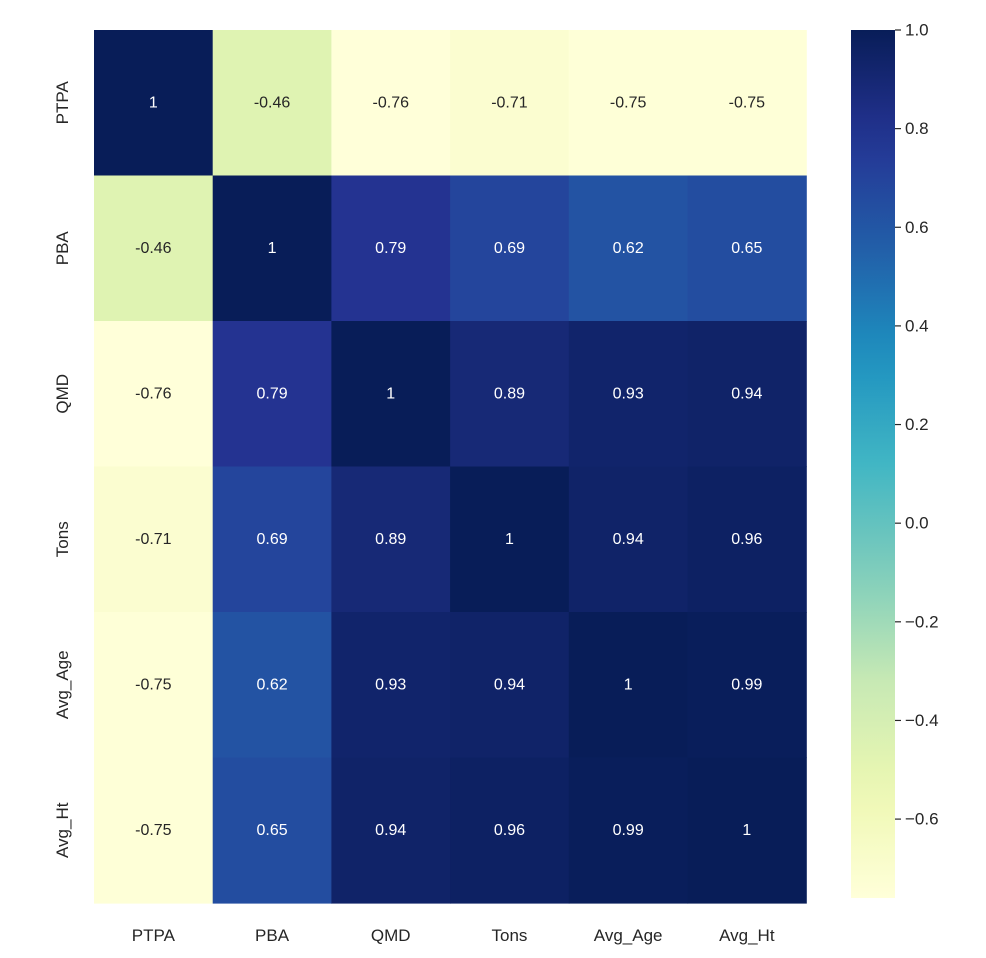 The width and height of the screenshot is (986, 958). I want to click on x-tick-label: PBA, so click(272, 935).